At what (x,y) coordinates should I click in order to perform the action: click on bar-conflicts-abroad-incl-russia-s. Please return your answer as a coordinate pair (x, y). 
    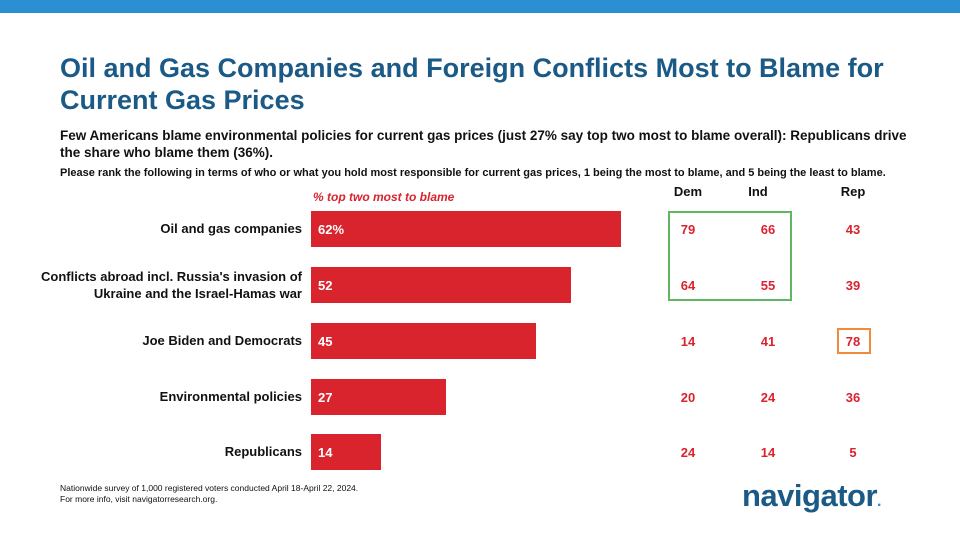
    Looking at the image, I should click on (441, 285).